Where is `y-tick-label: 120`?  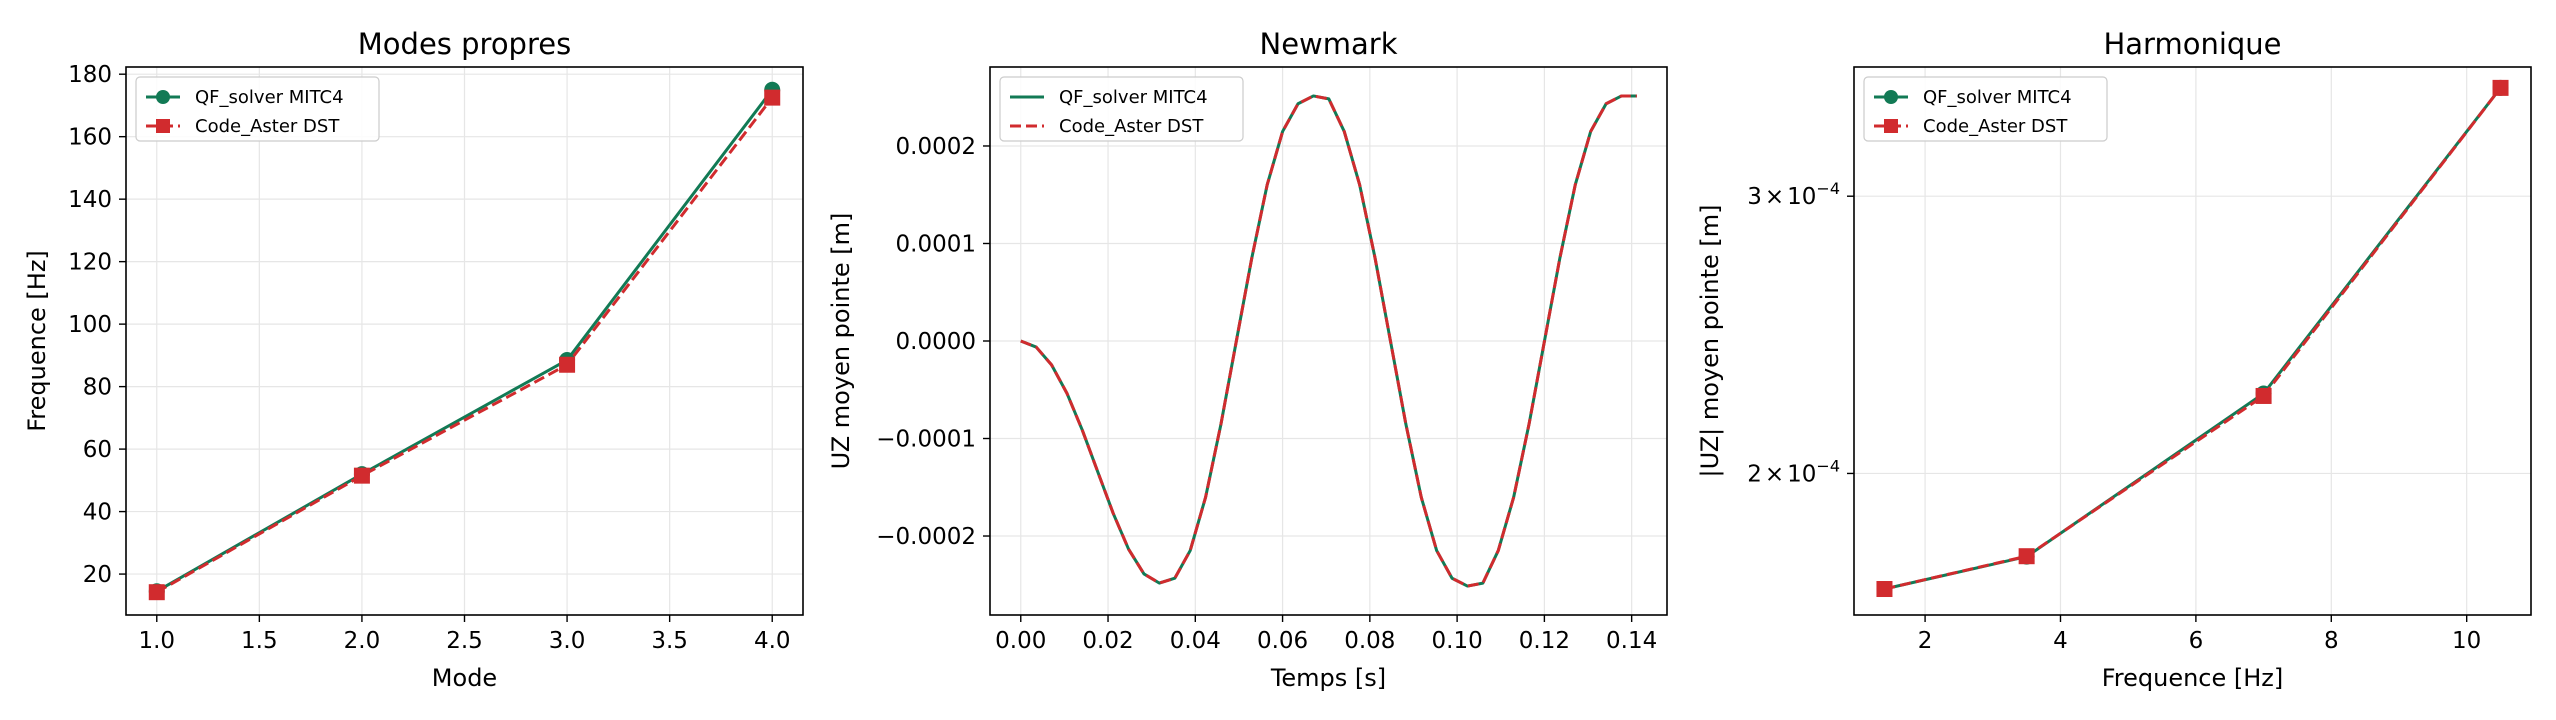
y-tick-label: 120 is located at coordinates (90, 263).